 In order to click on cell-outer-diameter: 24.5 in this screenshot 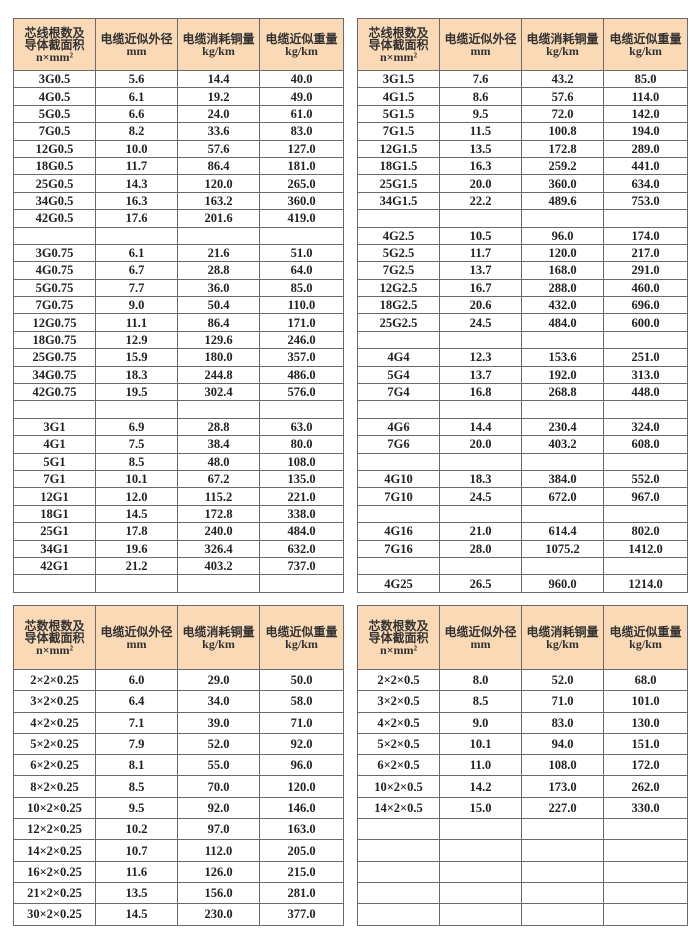, I will do `click(480, 322)`.